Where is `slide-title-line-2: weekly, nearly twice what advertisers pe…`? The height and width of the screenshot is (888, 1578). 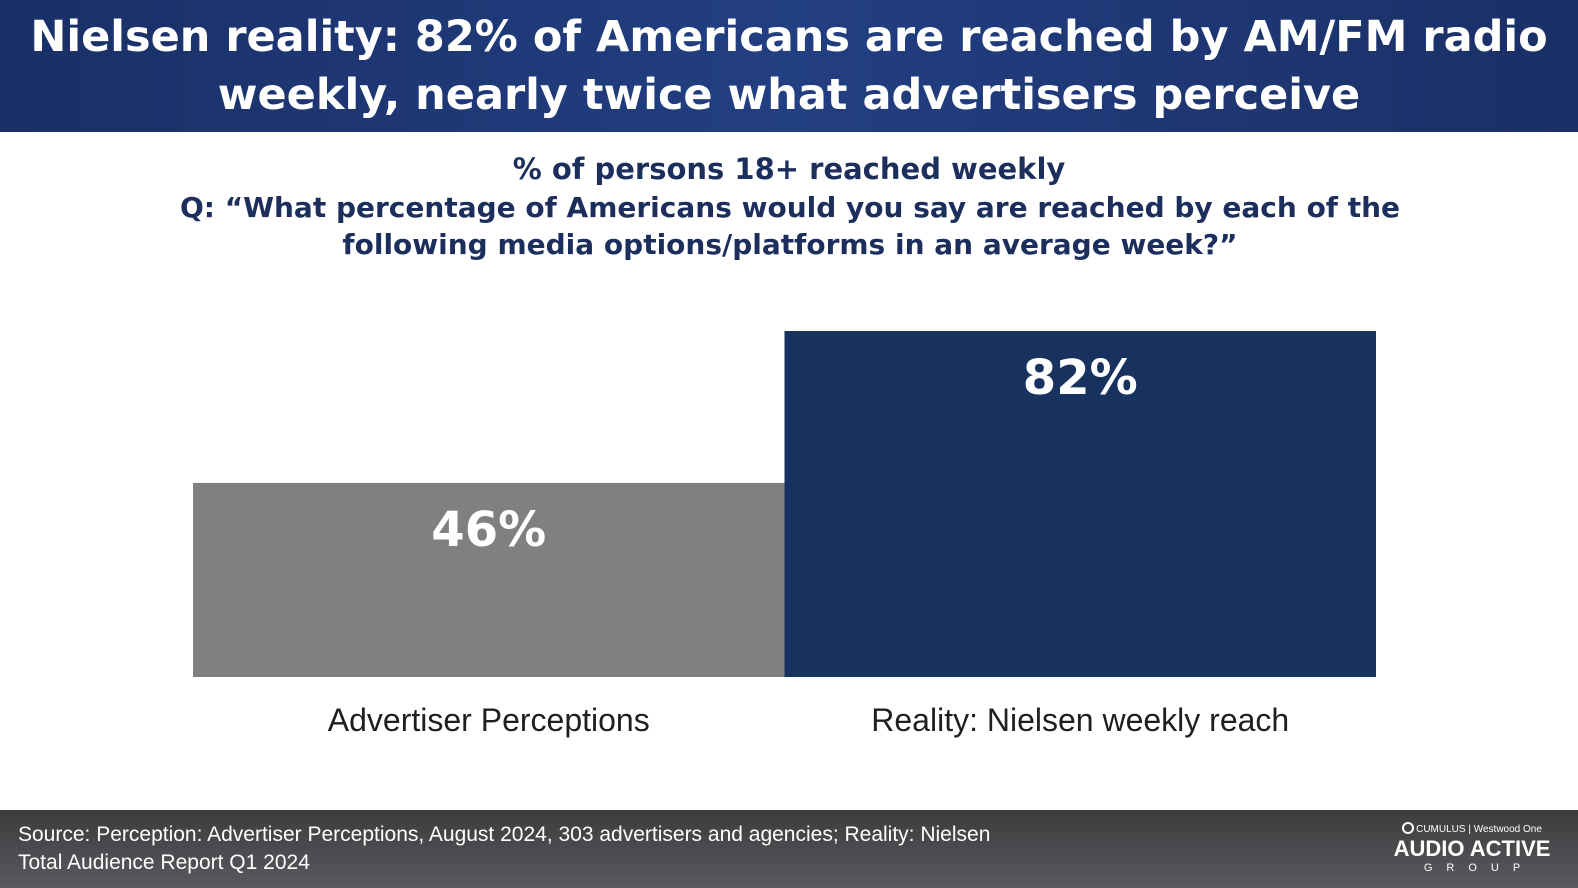 slide-title-line-2: weekly, nearly twice what advertisers pe… is located at coordinates (789, 95).